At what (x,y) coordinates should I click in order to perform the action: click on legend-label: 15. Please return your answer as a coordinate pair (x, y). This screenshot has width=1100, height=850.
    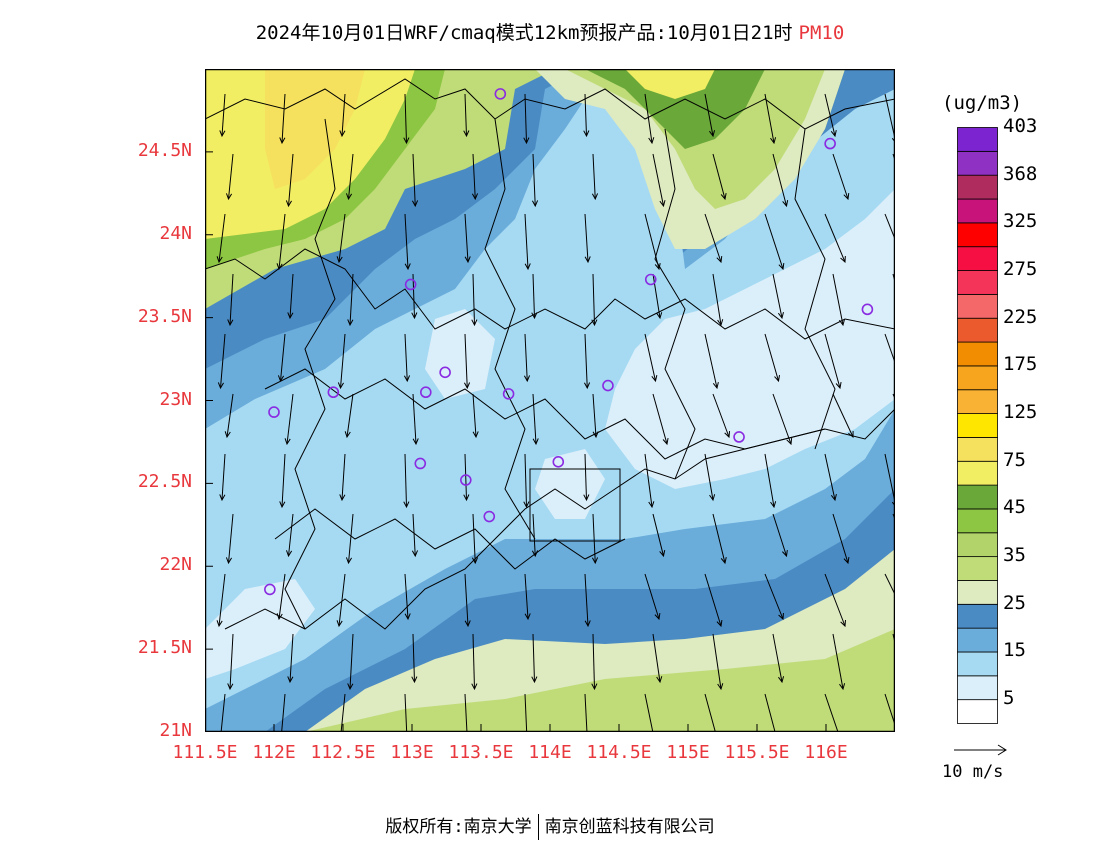
    Looking at the image, I should click on (1014, 650).